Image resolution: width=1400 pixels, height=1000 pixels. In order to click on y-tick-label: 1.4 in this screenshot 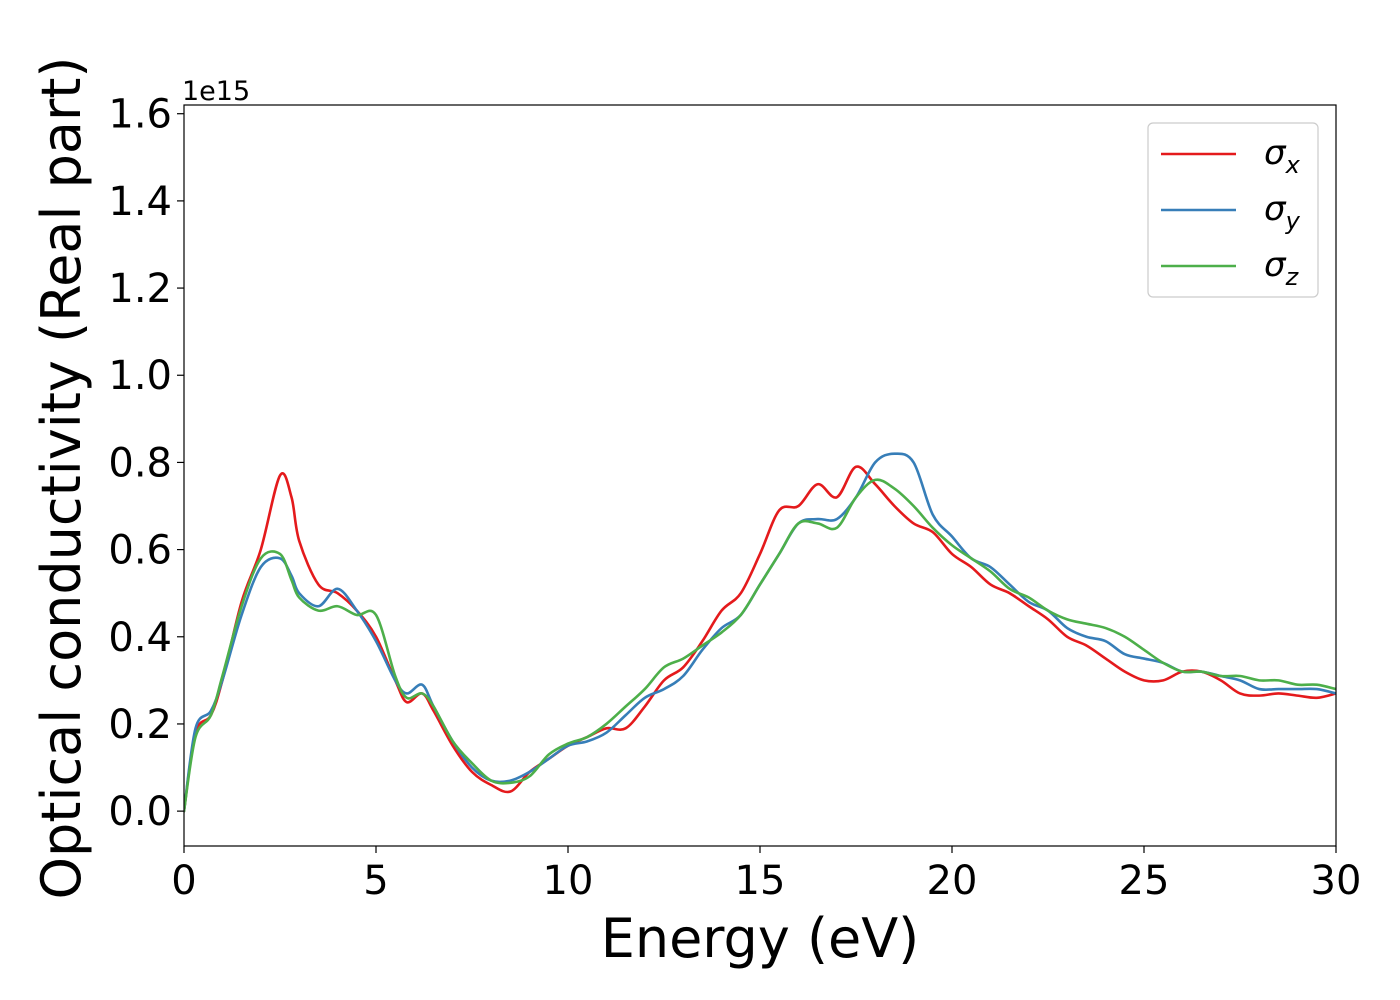, I will do `click(140, 202)`.